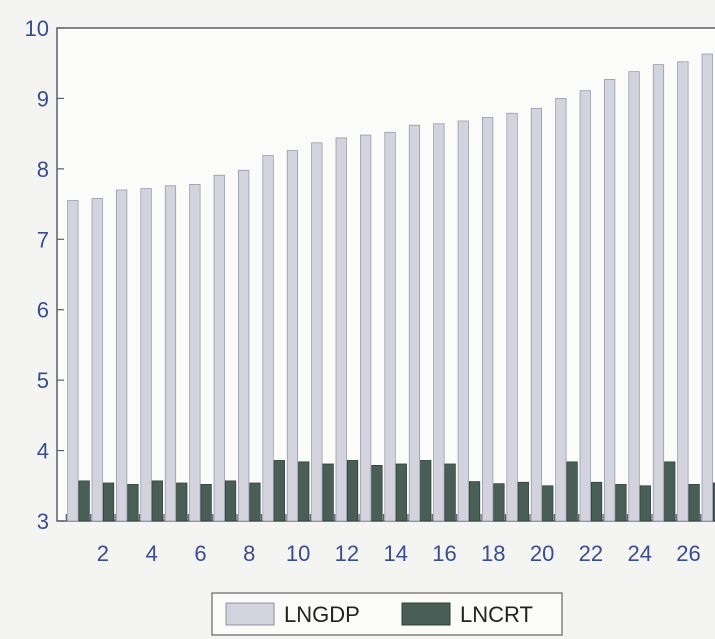  I want to click on y-tick-label-8: 8, so click(43, 169).